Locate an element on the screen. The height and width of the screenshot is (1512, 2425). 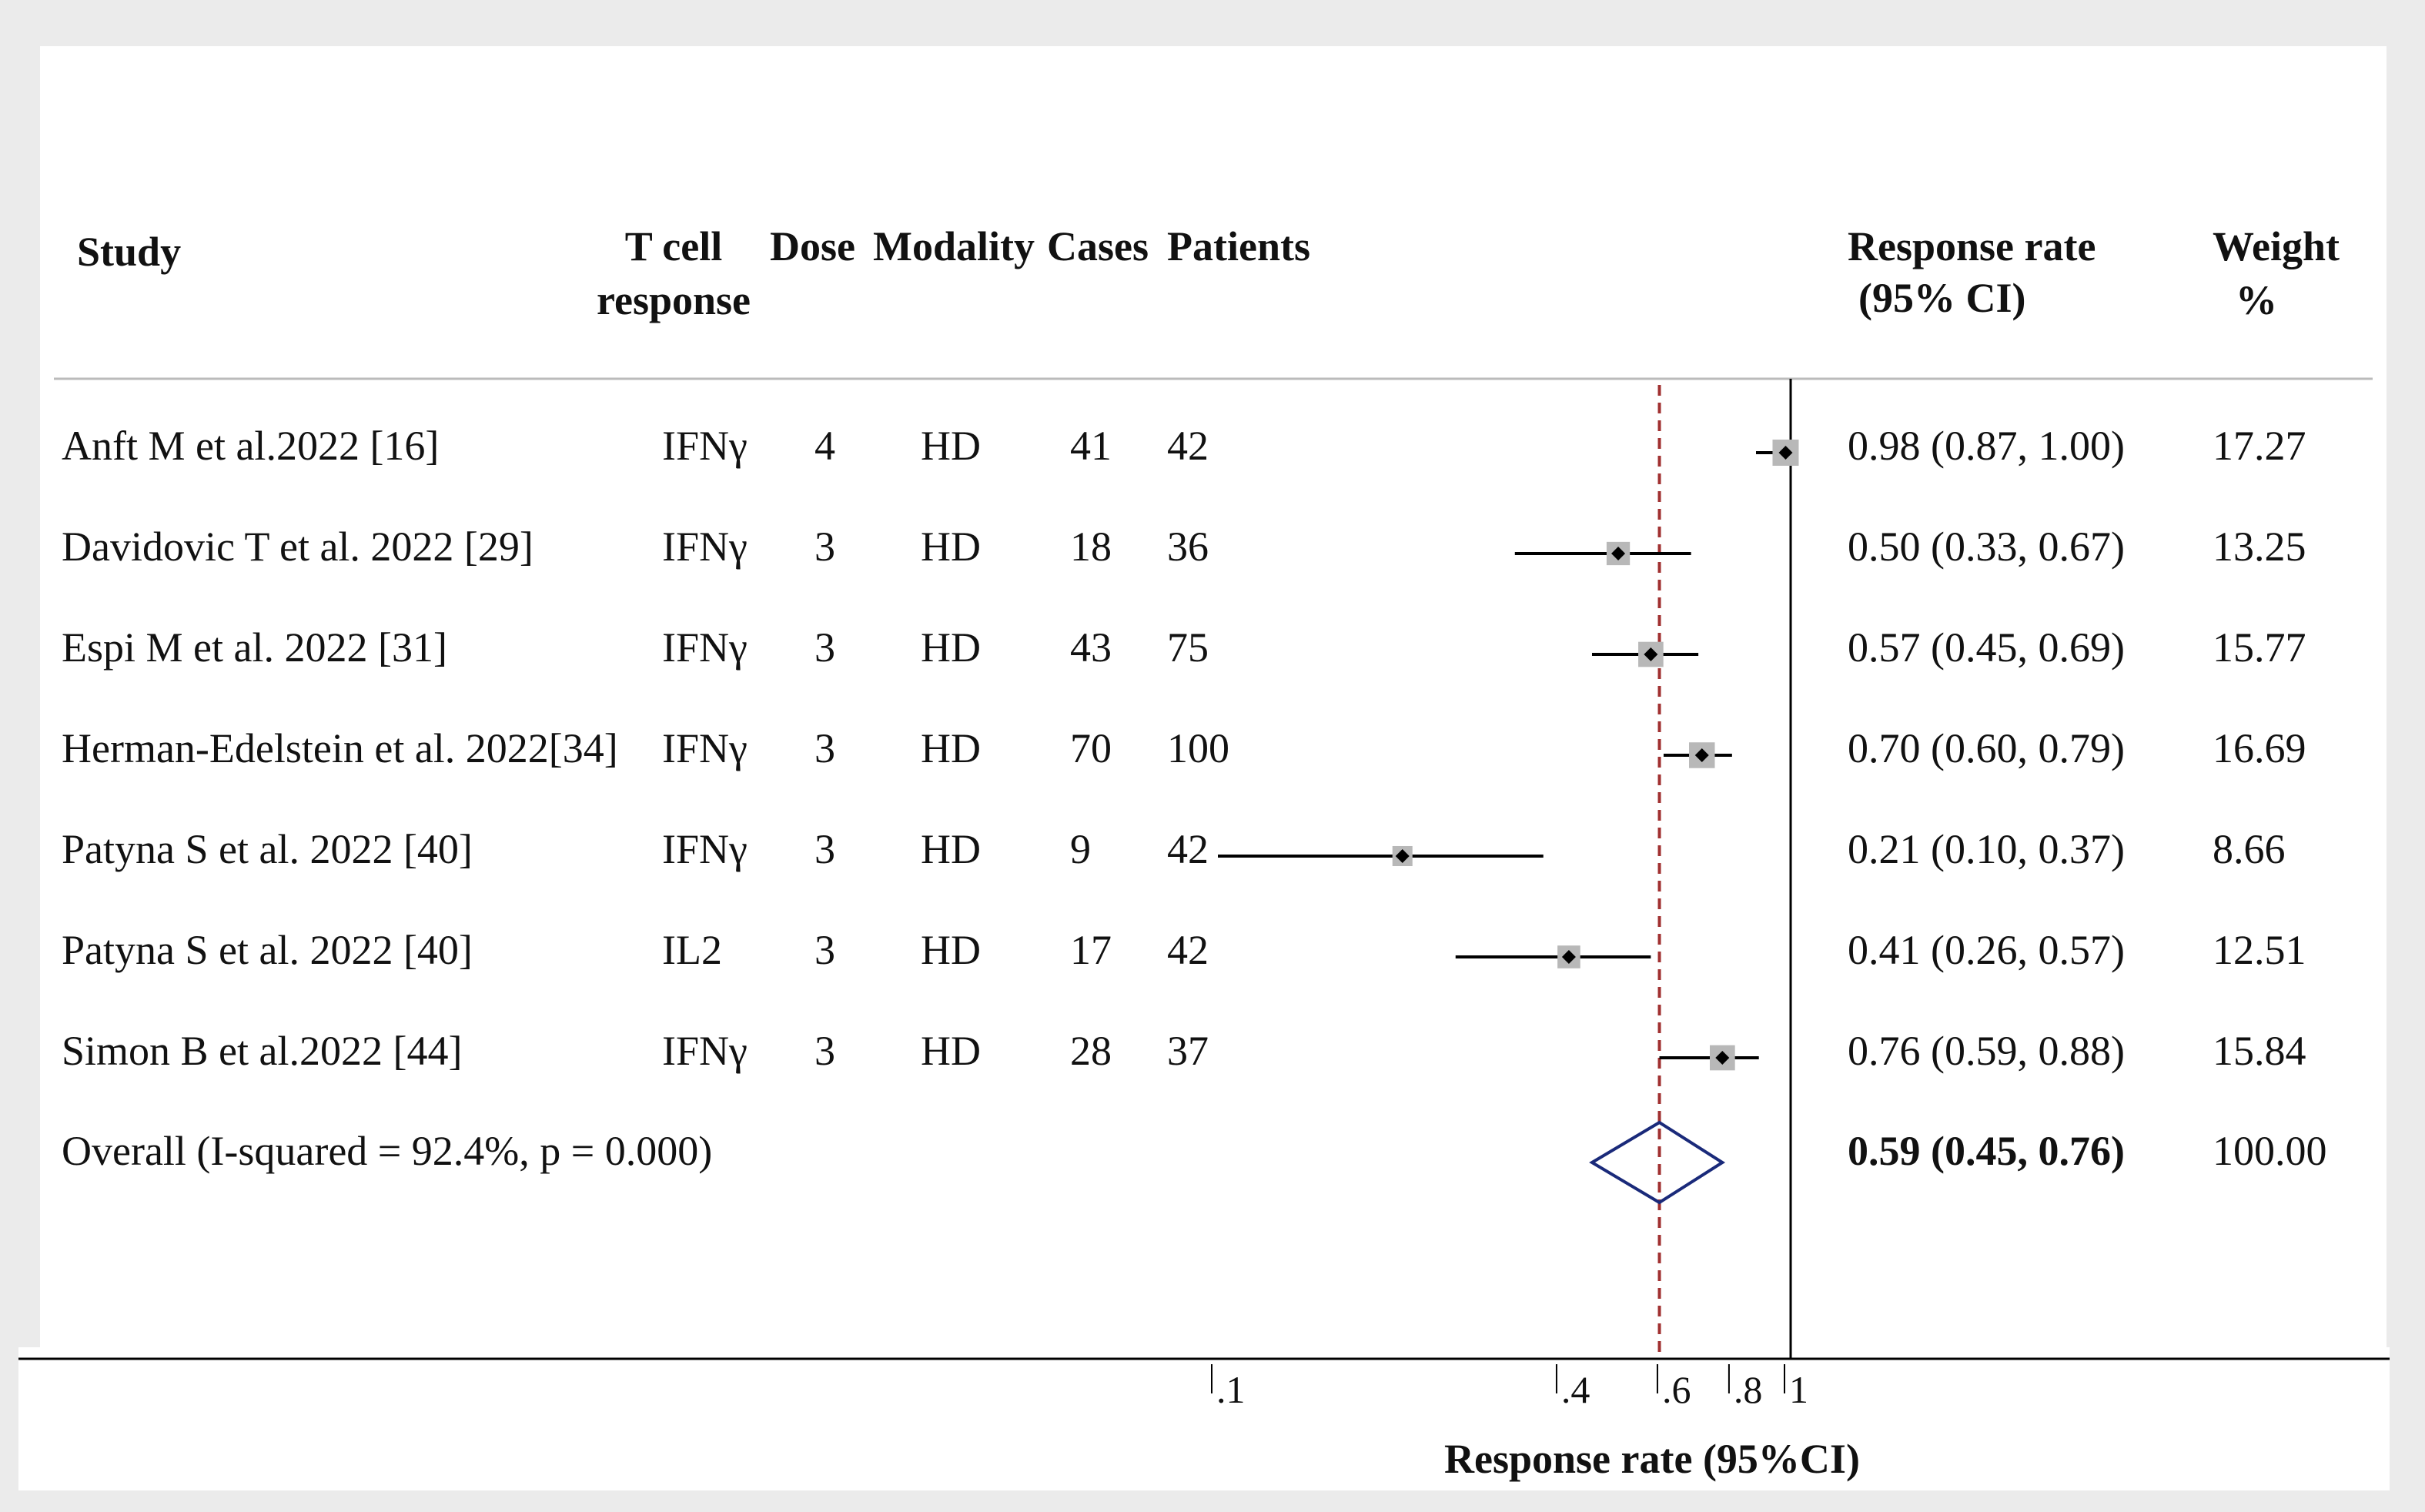
x-tick-label: .6 is located at coordinates (1676, 1389).